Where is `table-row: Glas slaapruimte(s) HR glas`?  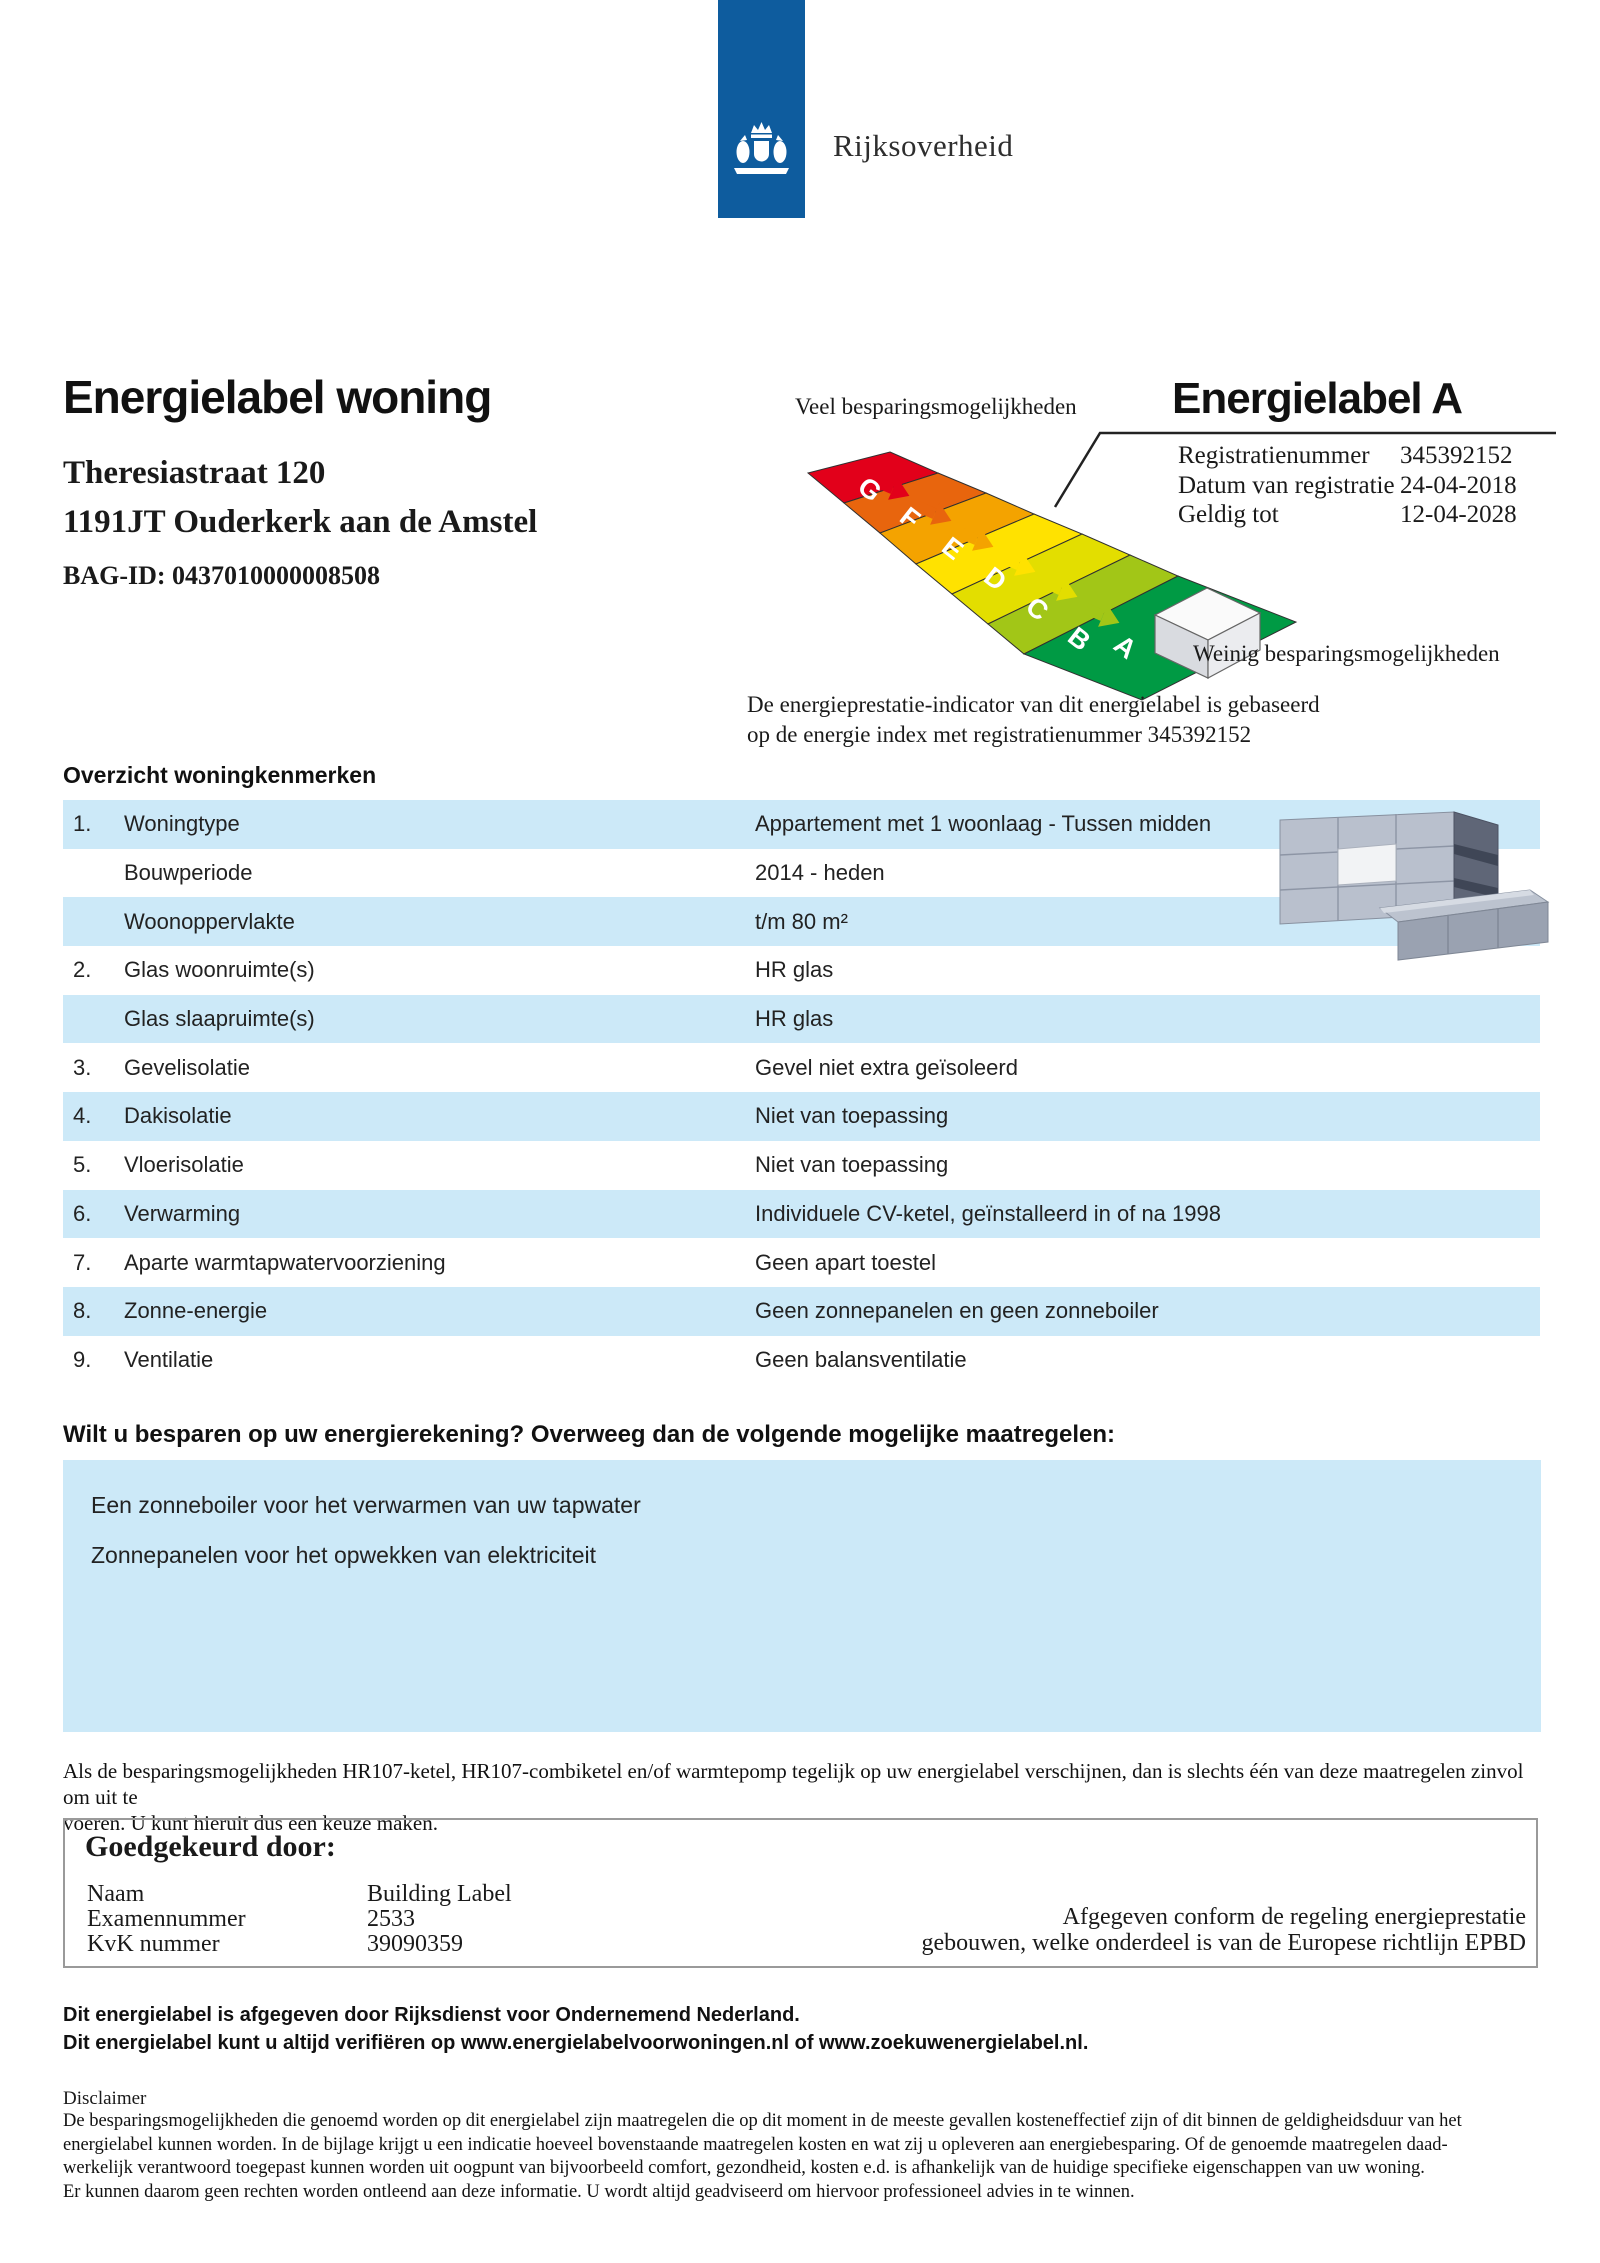
table-row: Glas slaapruimte(s) HR glas is located at coordinates (801, 1019).